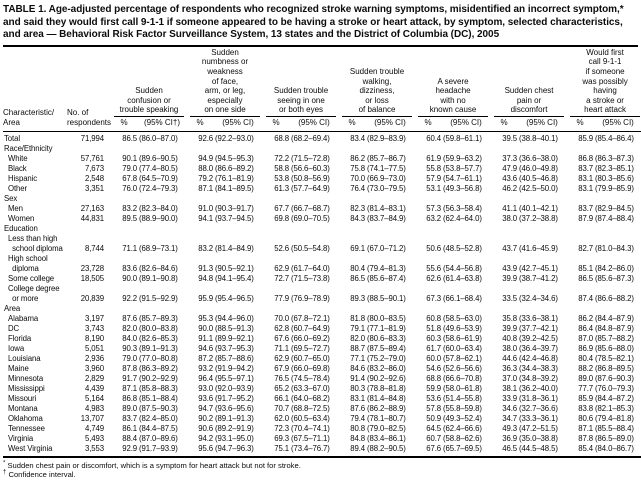  What do you see at coordinates (234, 408) in the screenshot?
I see `confidence-interval: (93.6–95.6)` at bounding box center [234, 408].